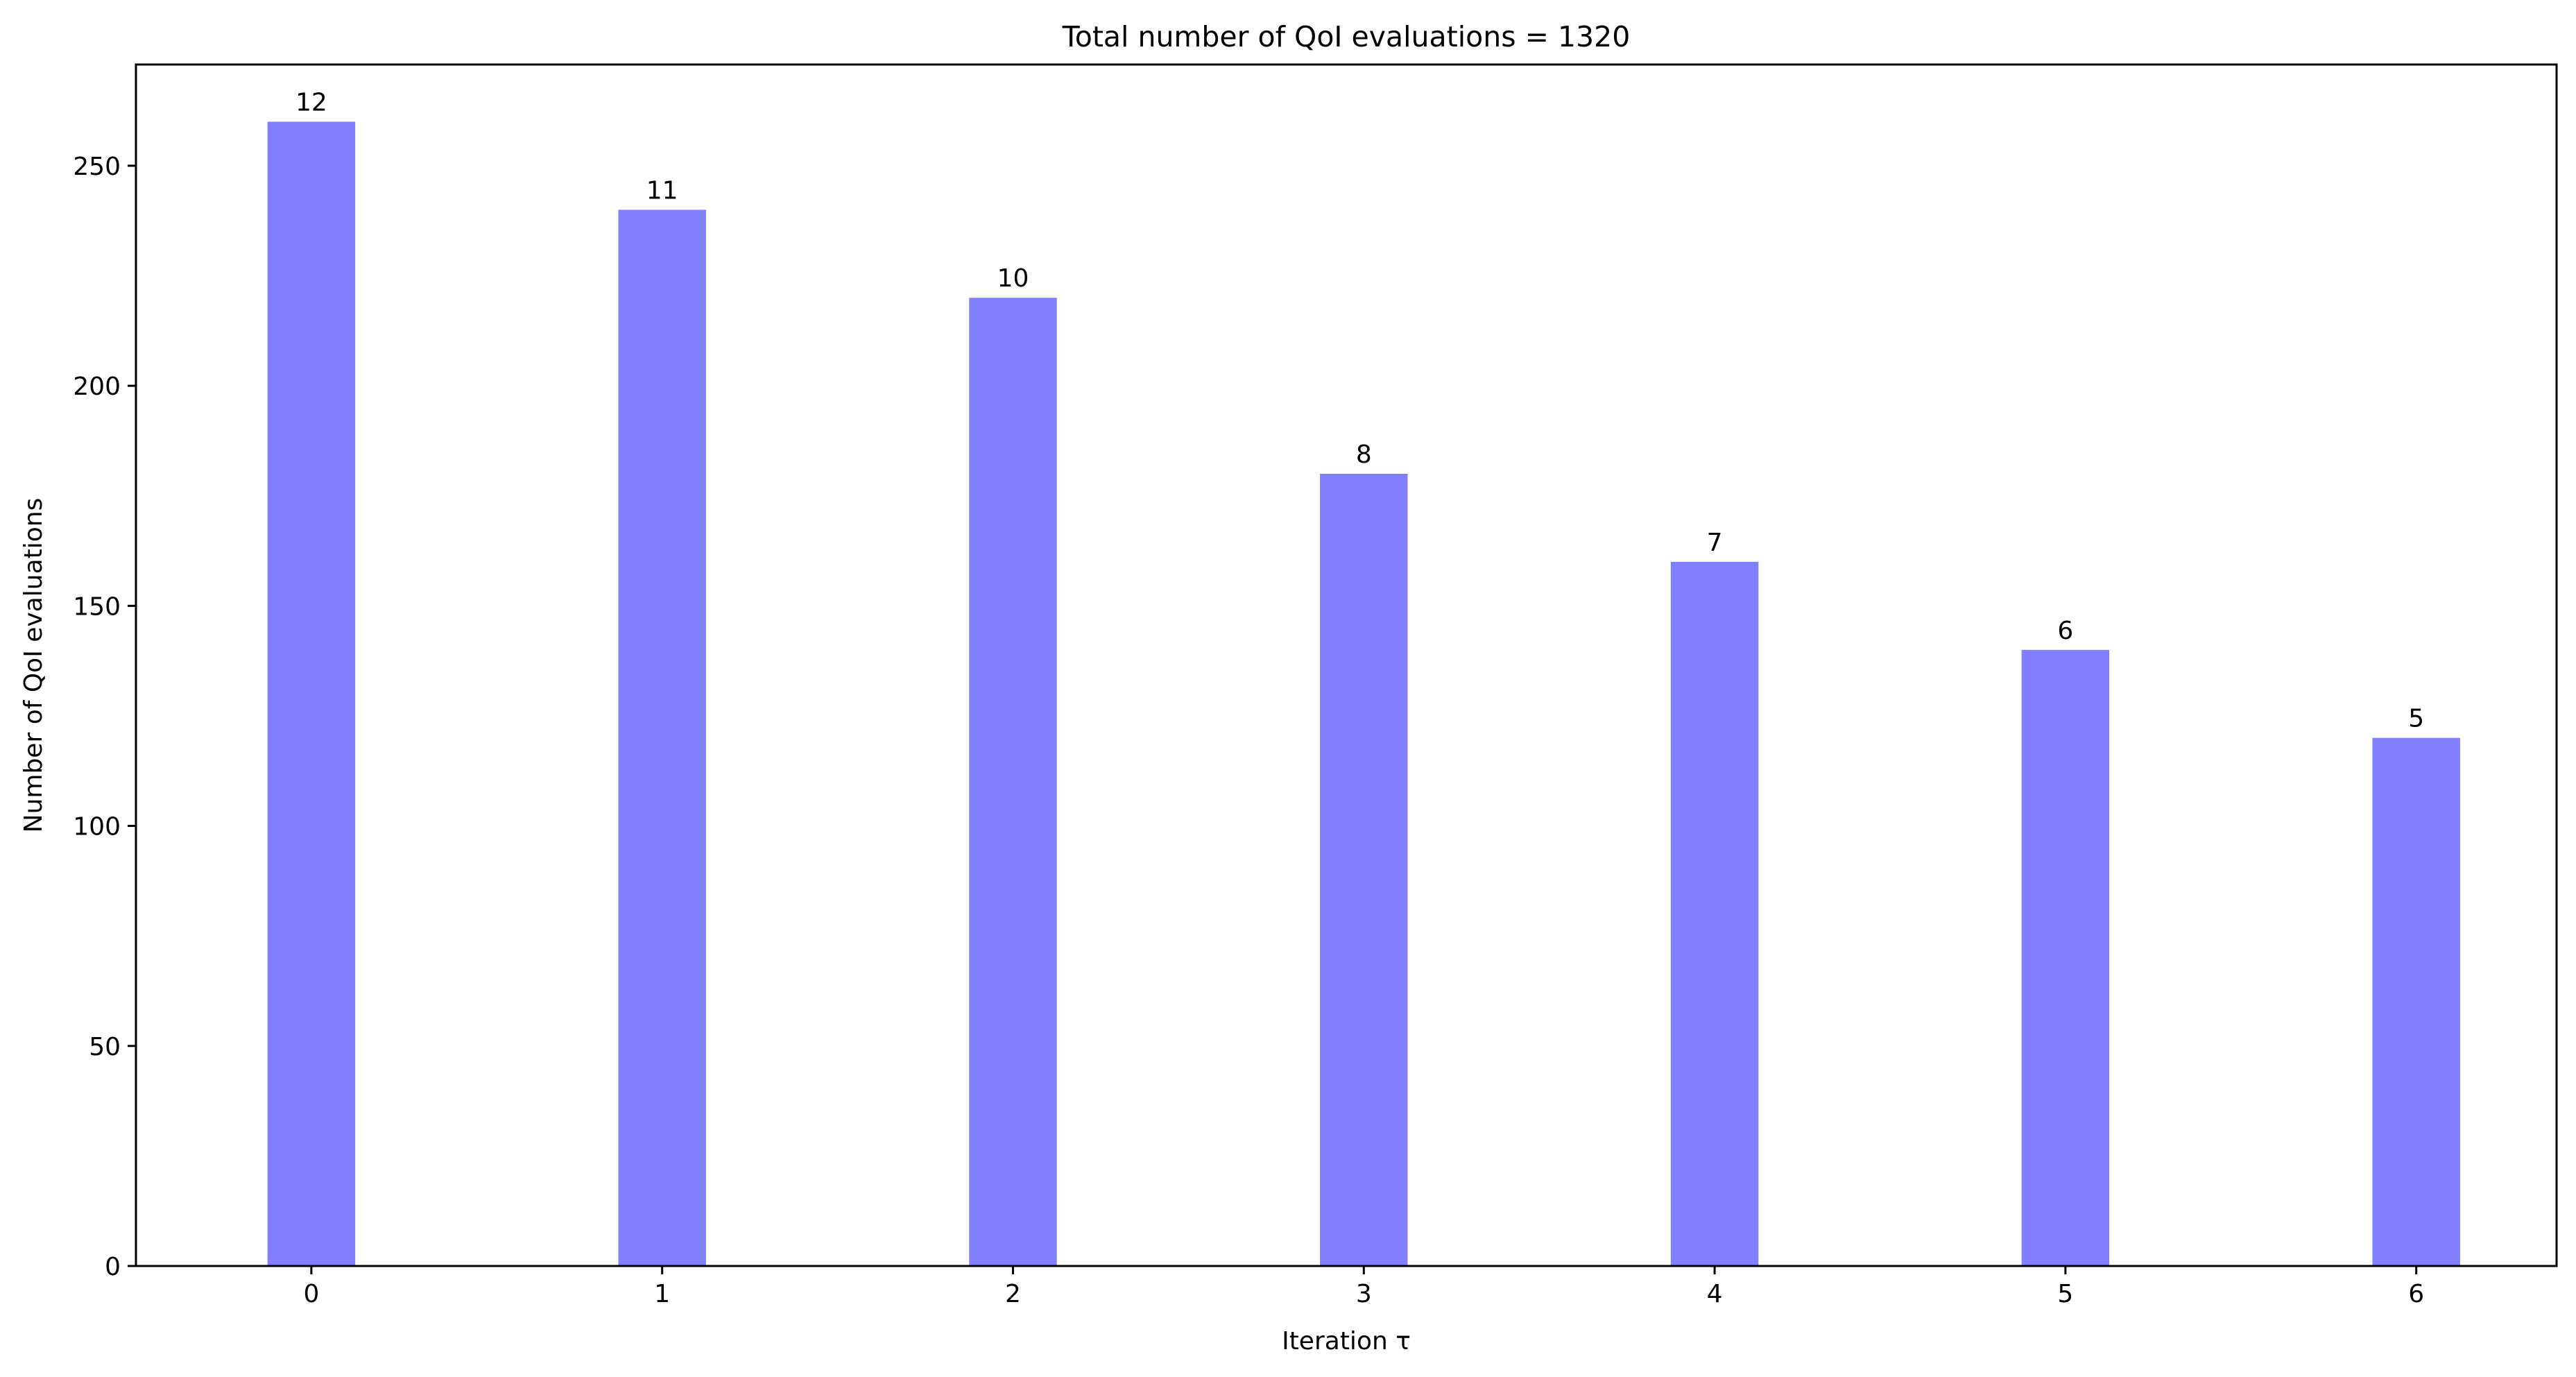 Image resolution: width=2576 pixels, height=1377 pixels. I want to click on bar-value-label: 7, so click(1715, 543).